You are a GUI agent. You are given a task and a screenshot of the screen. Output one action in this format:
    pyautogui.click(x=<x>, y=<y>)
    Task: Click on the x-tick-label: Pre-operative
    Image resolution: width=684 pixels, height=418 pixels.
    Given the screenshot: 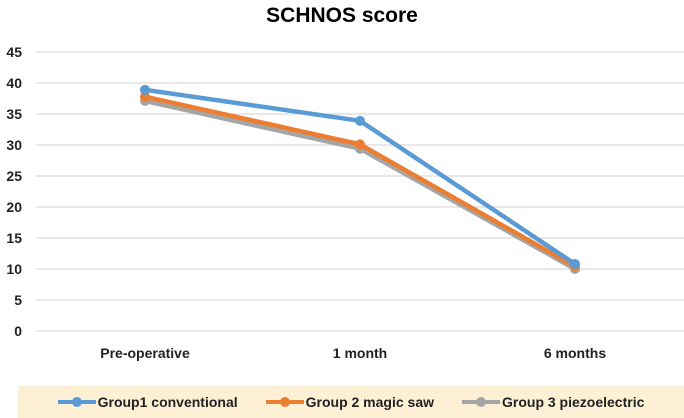 What is the action you would take?
    pyautogui.click(x=145, y=353)
    